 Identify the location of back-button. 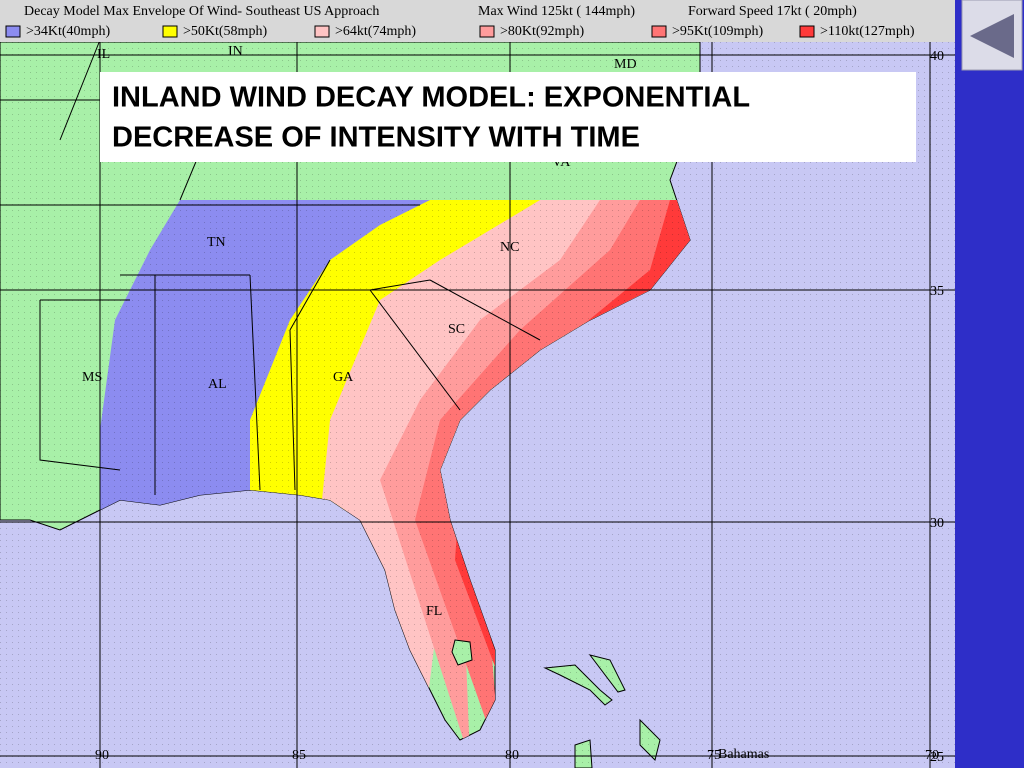
(992, 35).